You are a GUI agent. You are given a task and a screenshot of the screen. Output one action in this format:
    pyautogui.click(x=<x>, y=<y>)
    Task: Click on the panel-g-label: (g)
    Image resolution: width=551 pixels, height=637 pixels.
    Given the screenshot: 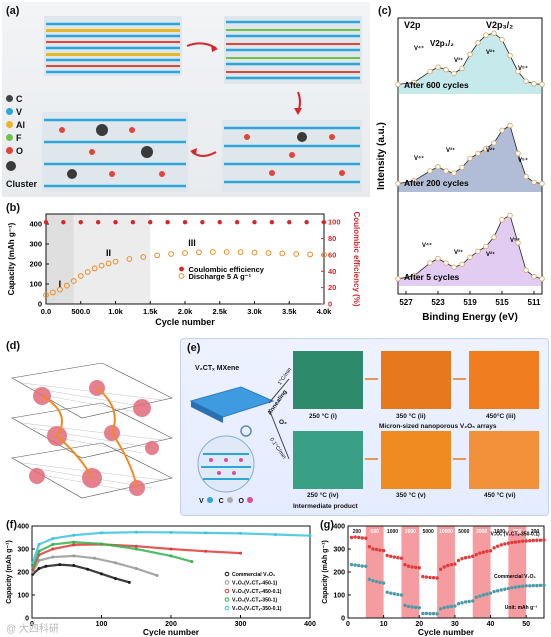 What is the action you would take?
    pyautogui.click(x=327, y=525)
    